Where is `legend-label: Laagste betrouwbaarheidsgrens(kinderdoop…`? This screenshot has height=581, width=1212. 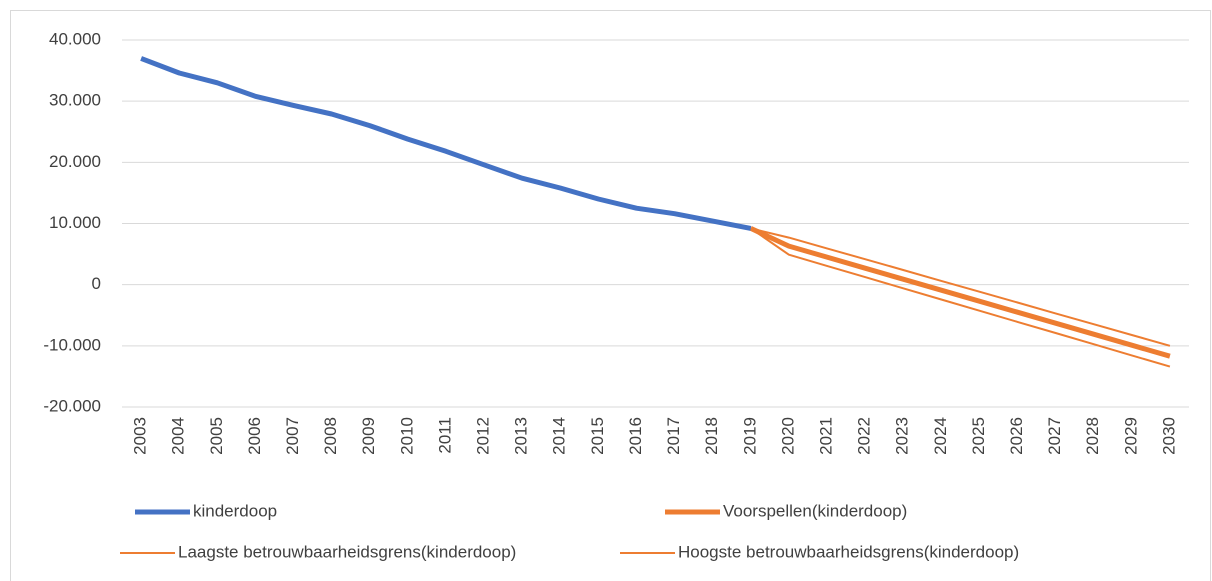
legend-label: Laagste betrouwbaarheidsgrens(kinderdoop… is located at coordinates (347, 551).